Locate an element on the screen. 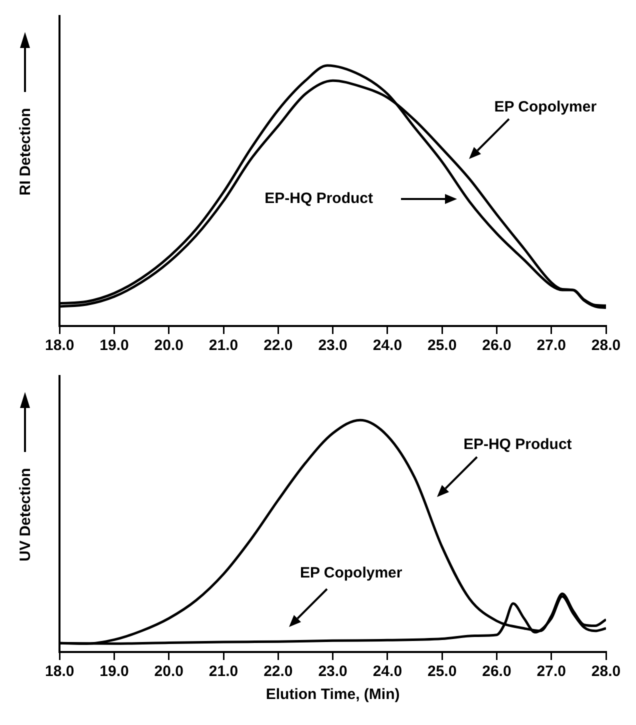 This screenshot has width=636, height=725. y-axis-title: UV Detection is located at coordinates (25, 515).